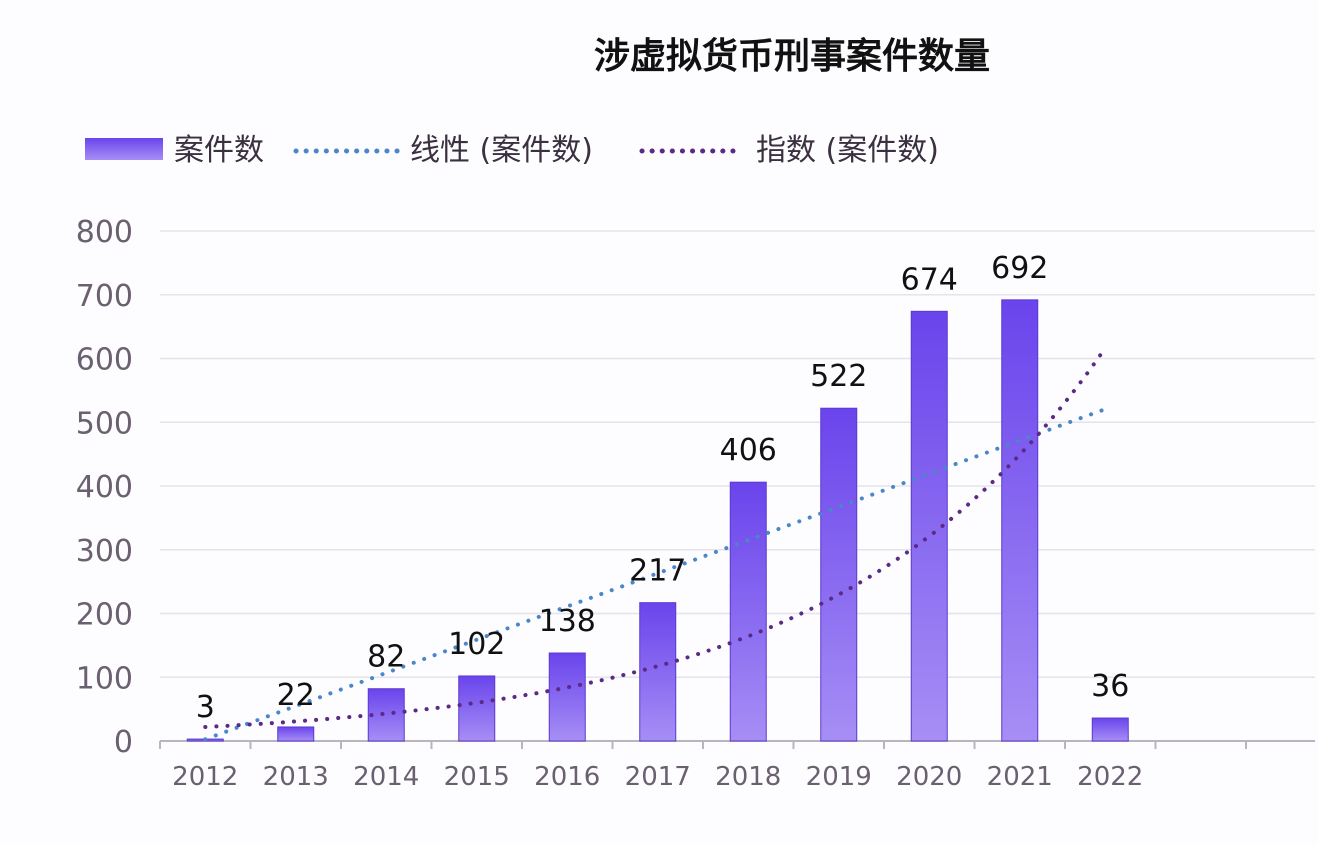 This screenshot has width=1318, height=844. I want to click on legend-bar-swatch, so click(124, 149).